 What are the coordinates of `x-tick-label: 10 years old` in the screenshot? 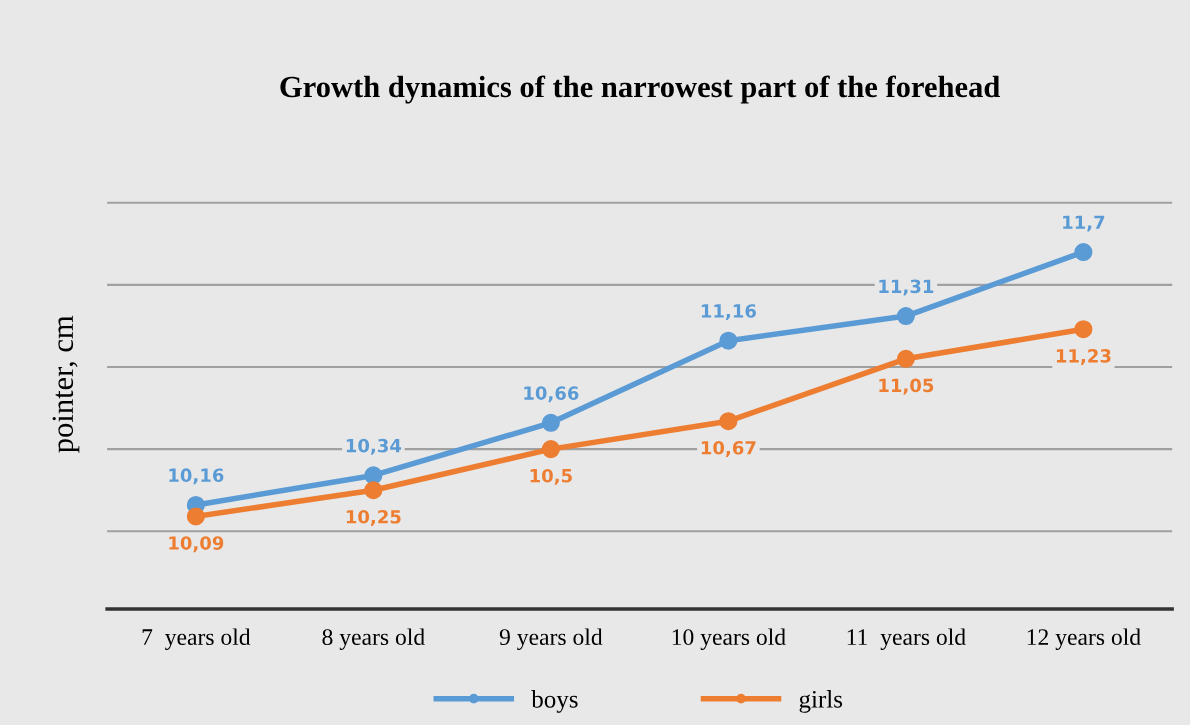 It's located at (729, 639).